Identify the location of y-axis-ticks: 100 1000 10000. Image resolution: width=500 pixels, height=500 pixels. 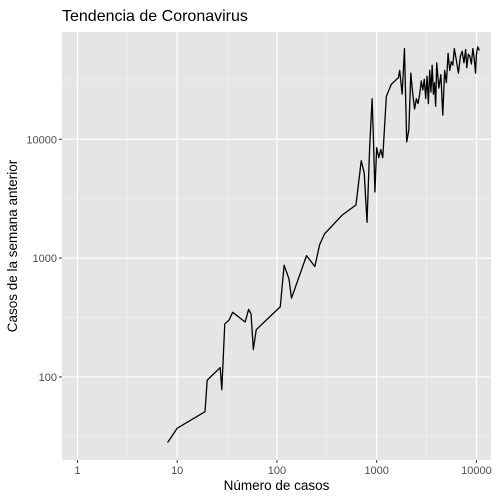
(44, 259).